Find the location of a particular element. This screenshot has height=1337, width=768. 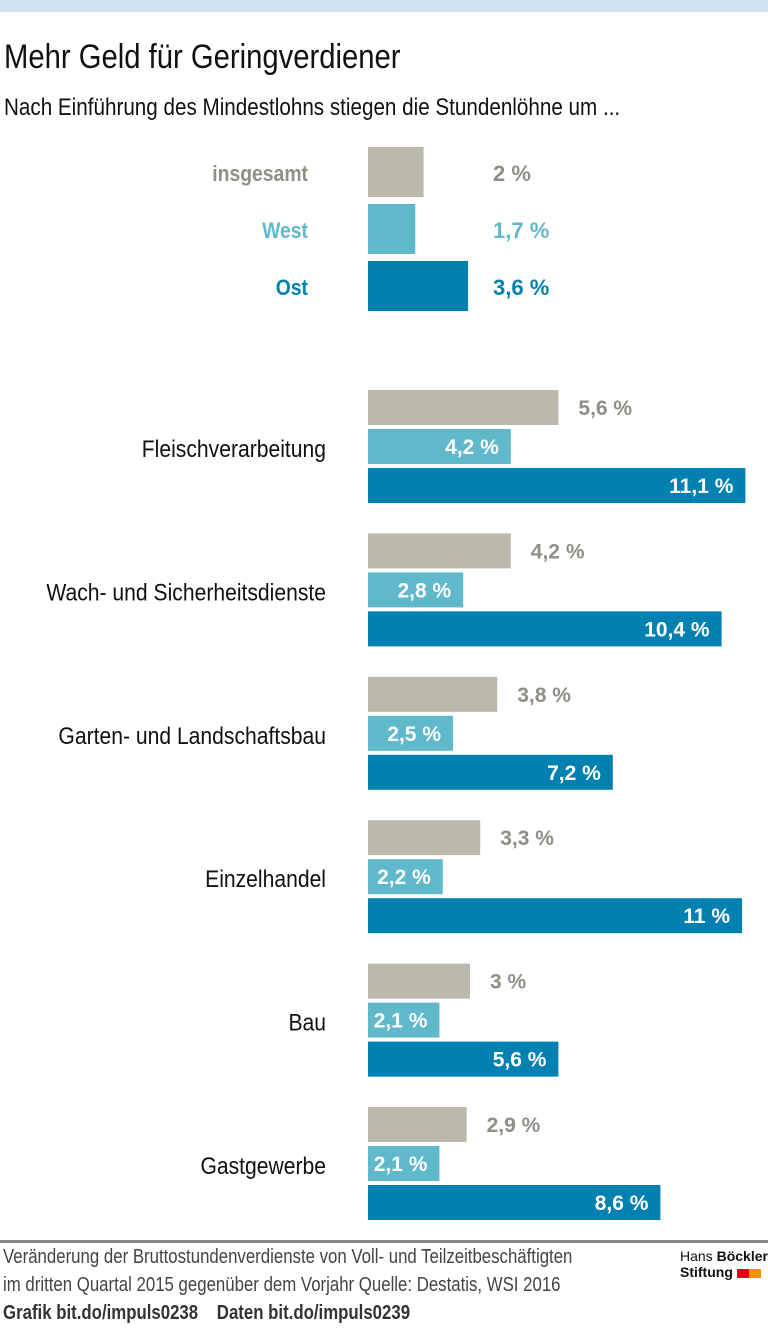

value-label: 2,9 % is located at coordinates (514, 1125).